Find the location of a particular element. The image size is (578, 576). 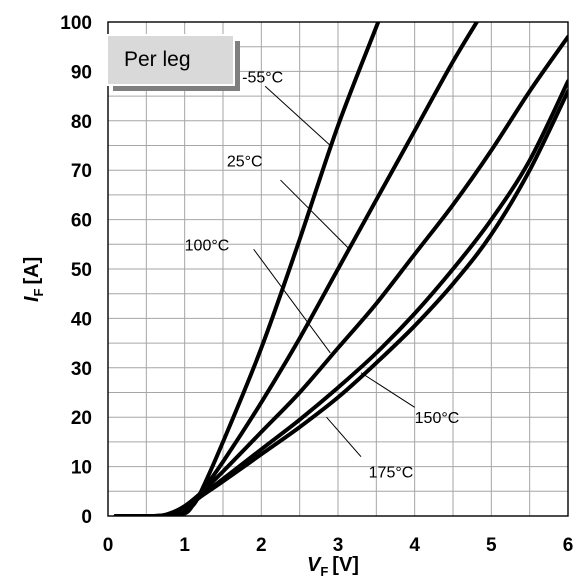

x-axis-symbol: V is located at coordinates (314, 565).